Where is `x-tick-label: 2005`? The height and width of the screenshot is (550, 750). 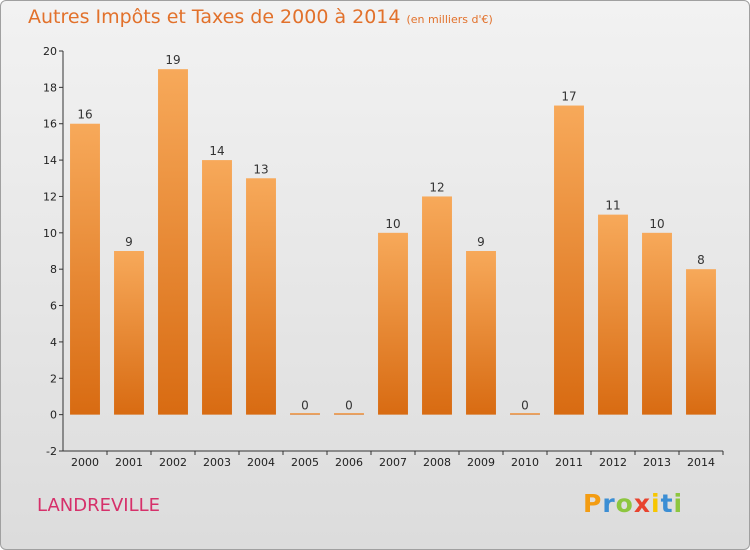
x-tick-label: 2005 is located at coordinates (305, 462).